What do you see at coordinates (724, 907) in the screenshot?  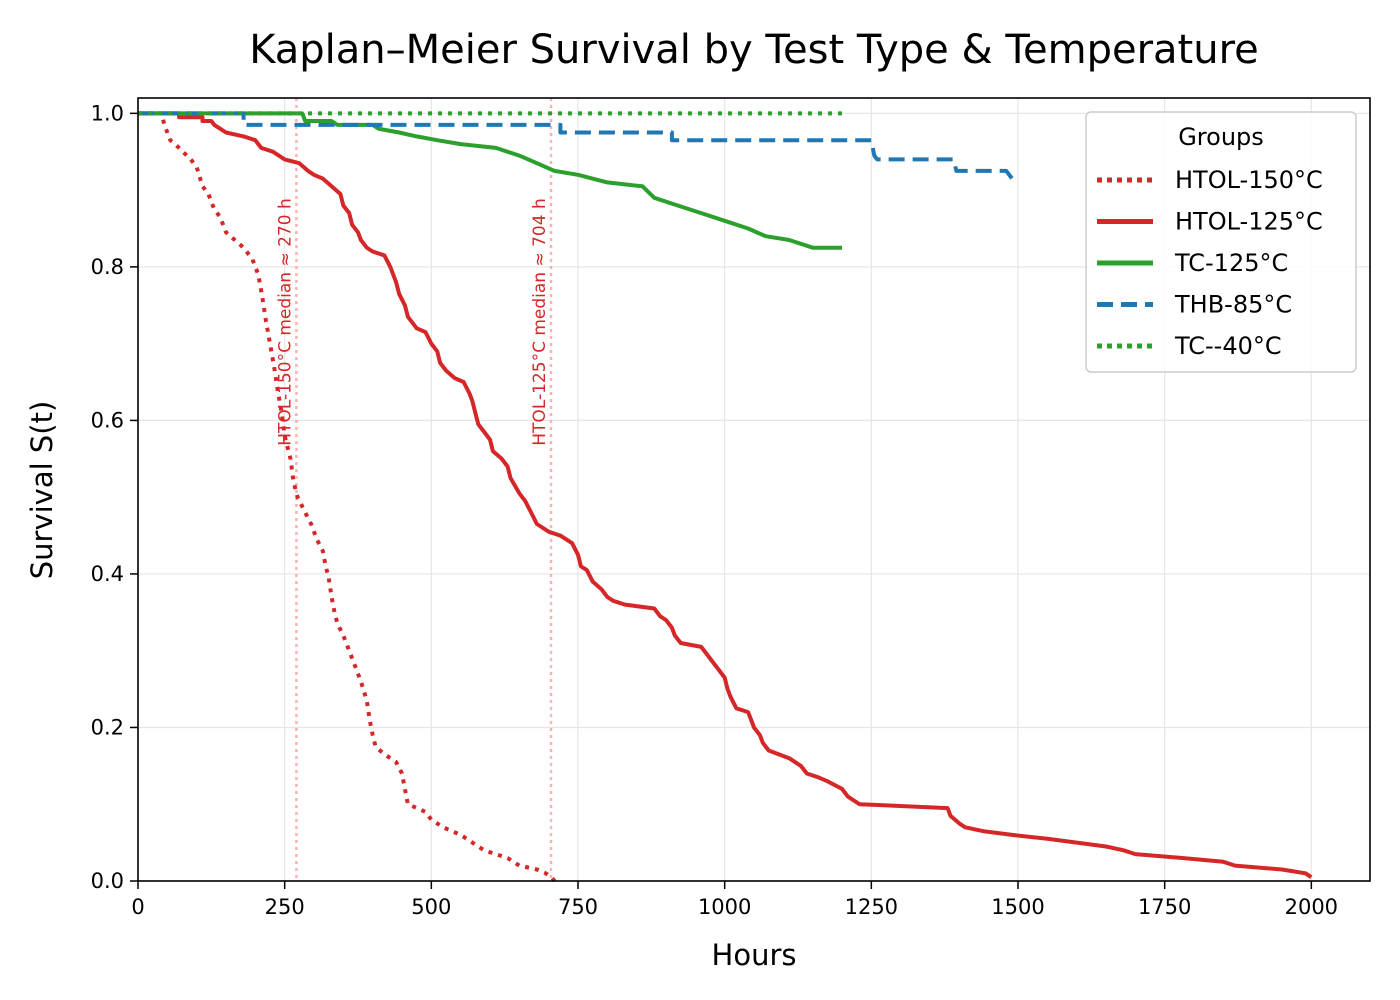 I see `x-tick-label: 1000` at bounding box center [724, 907].